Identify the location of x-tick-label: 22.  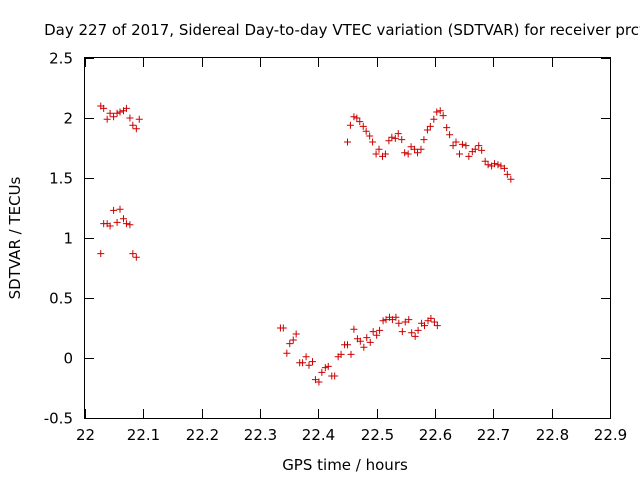
(85, 435).